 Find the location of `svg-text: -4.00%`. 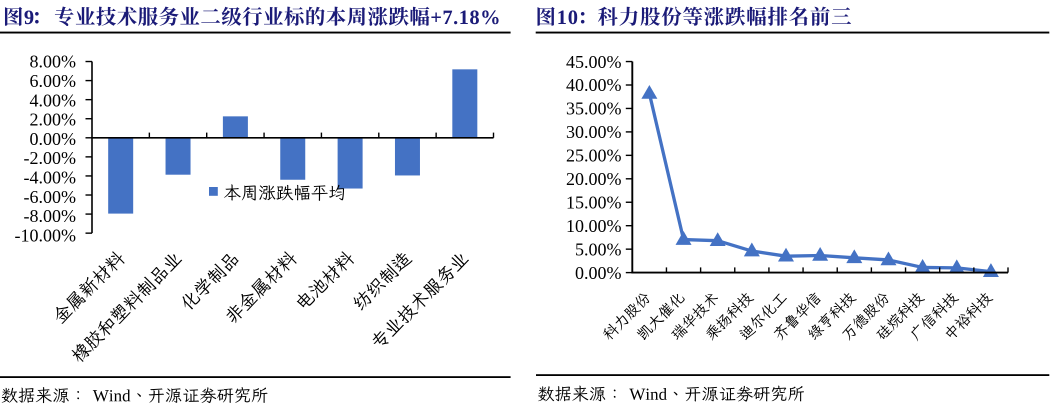

svg-text: -4.00% is located at coordinates (50, 177).